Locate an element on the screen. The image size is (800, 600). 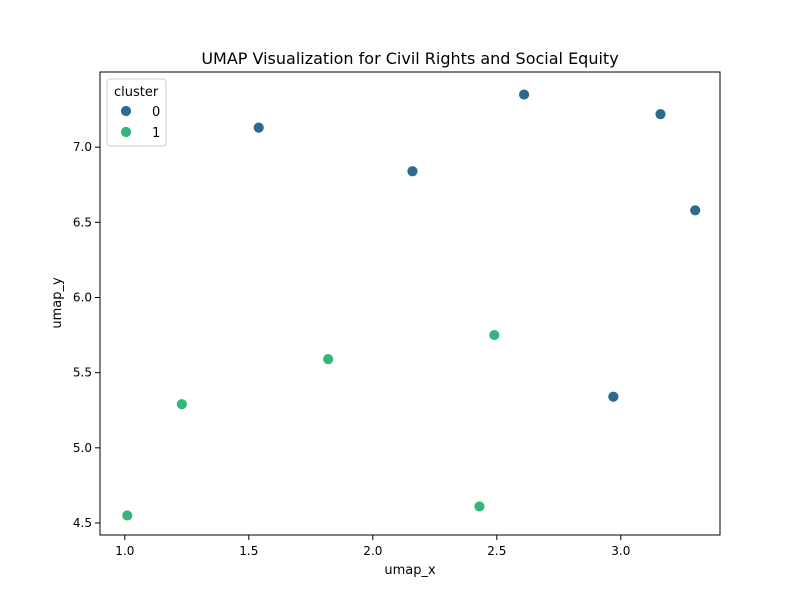
y-tick-label: 6.0 is located at coordinates (82, 297).